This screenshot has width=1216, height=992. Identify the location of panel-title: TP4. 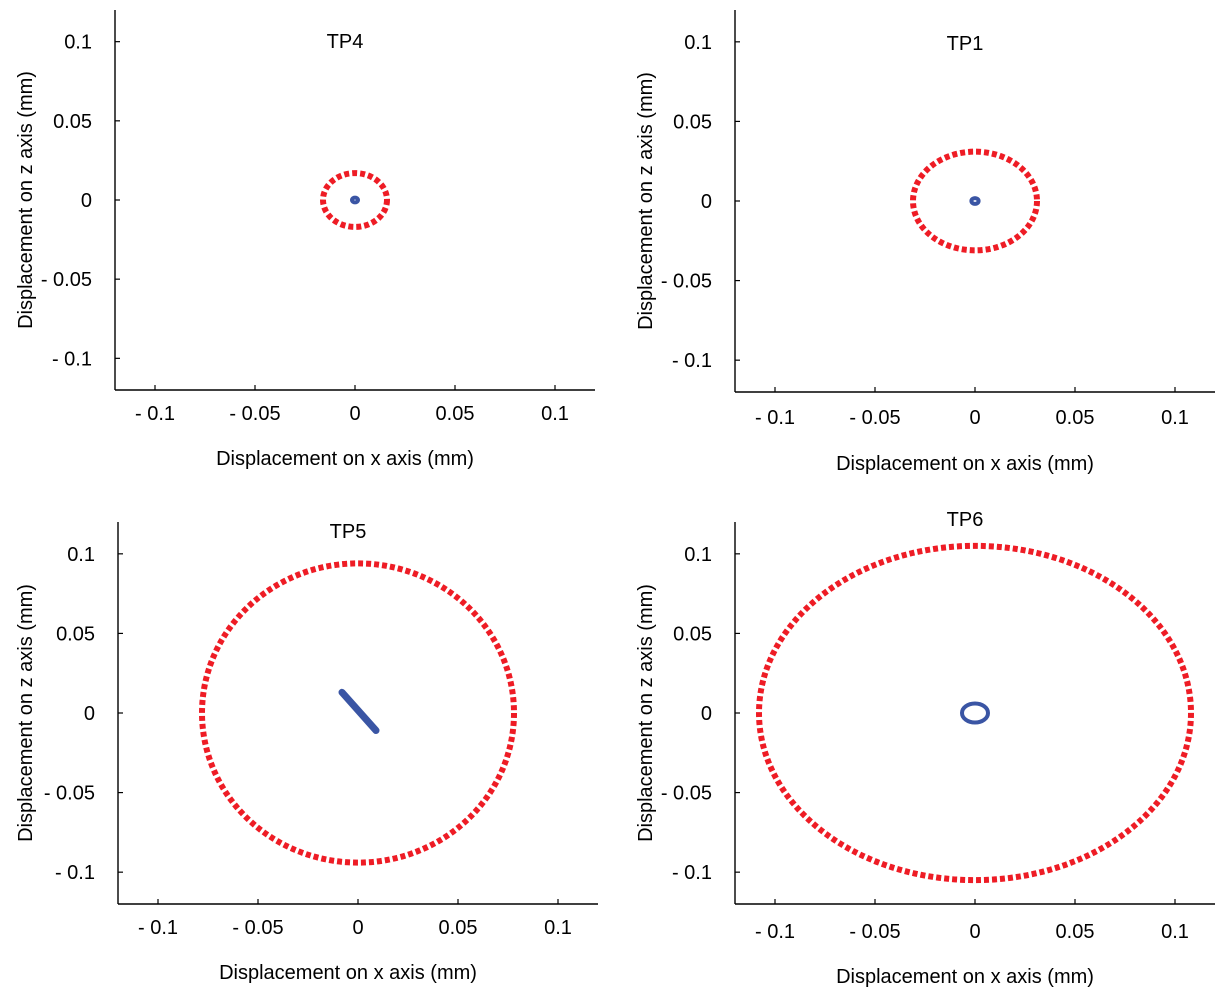
(345, 42).